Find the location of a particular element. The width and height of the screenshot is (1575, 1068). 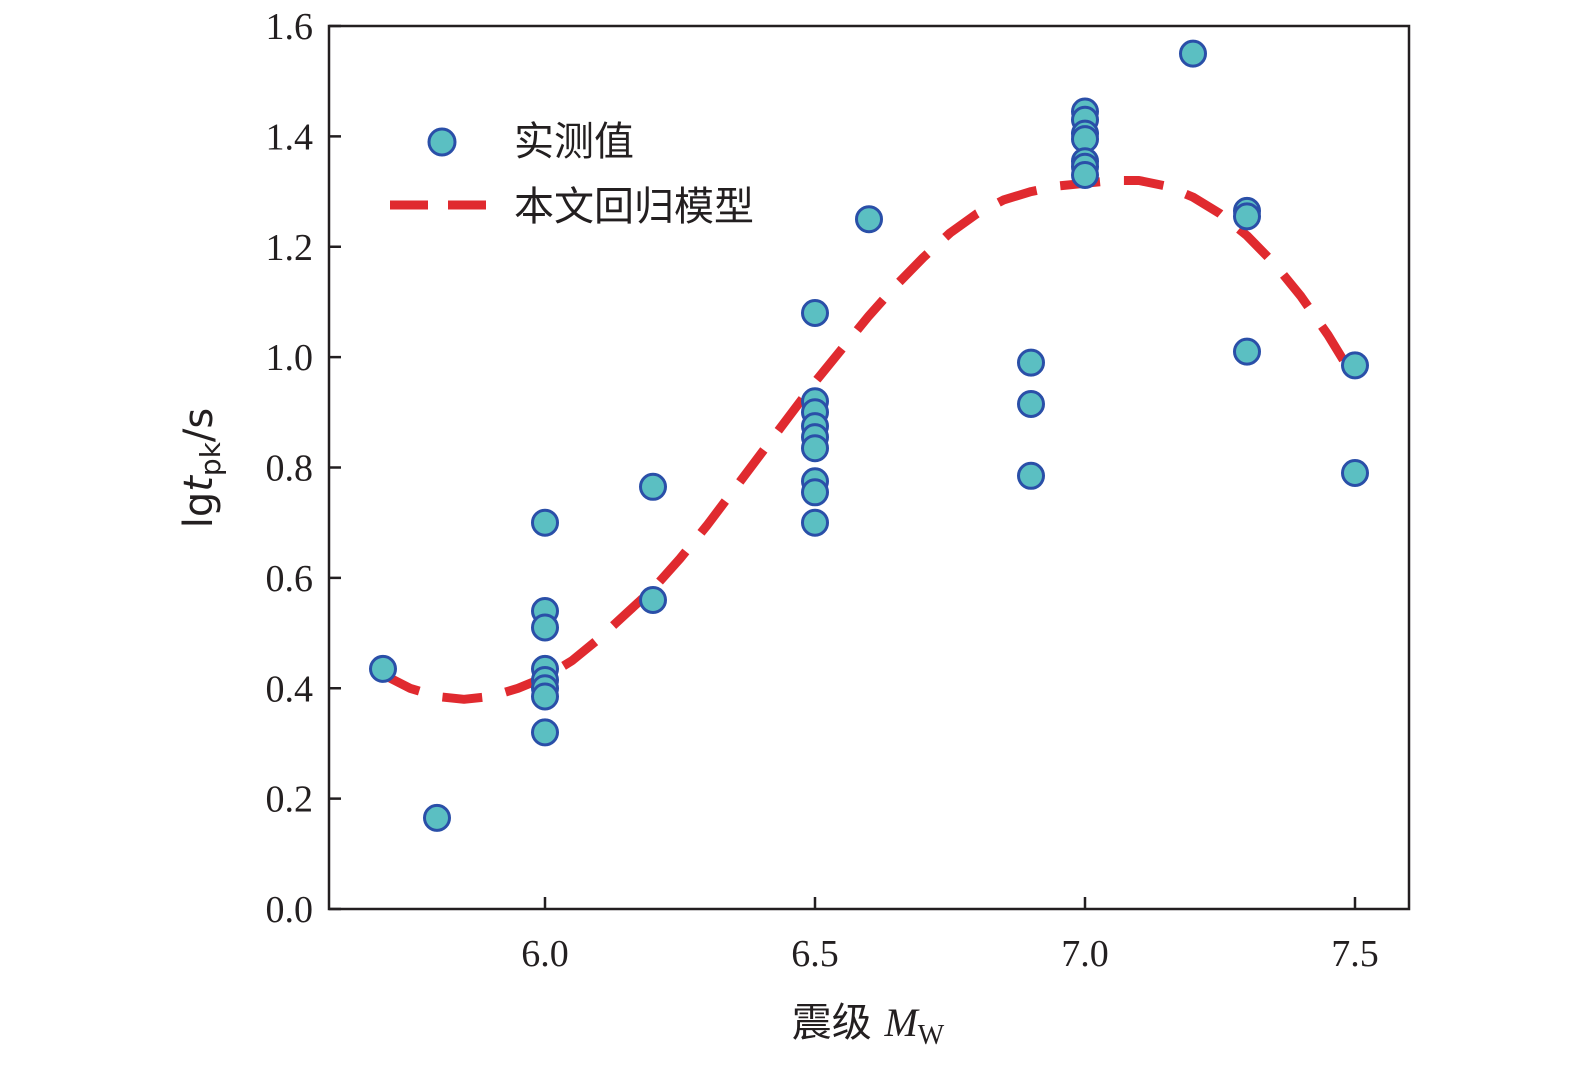

x-tick-label: 7.5 is located at coordinates (1355, 954).